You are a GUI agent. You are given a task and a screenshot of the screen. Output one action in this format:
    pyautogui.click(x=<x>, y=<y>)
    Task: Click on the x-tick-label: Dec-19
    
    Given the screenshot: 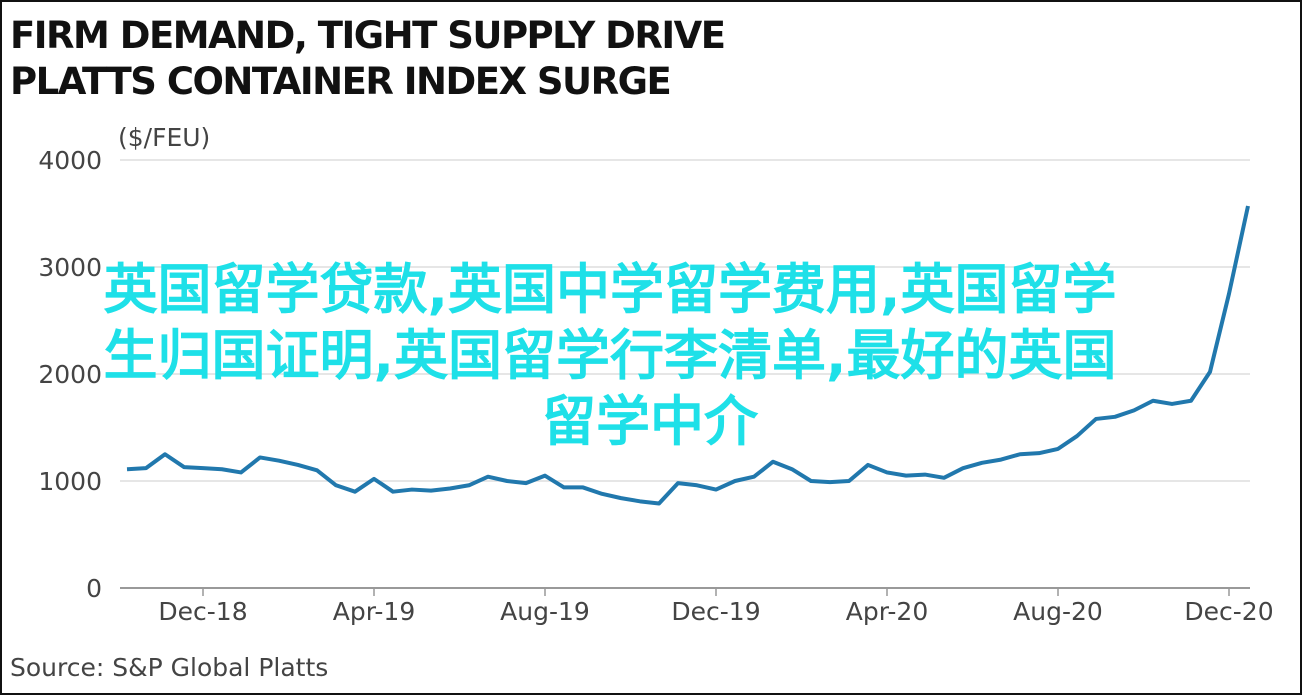 What is the action you would take?
    pyautogui.click(x=715, y=611)
    